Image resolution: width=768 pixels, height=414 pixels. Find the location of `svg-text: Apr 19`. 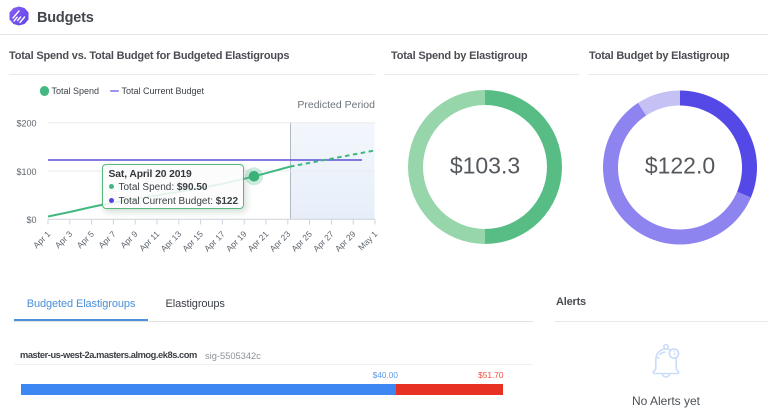

svg-text: Apr 19 is located at coordinates (236, 241).